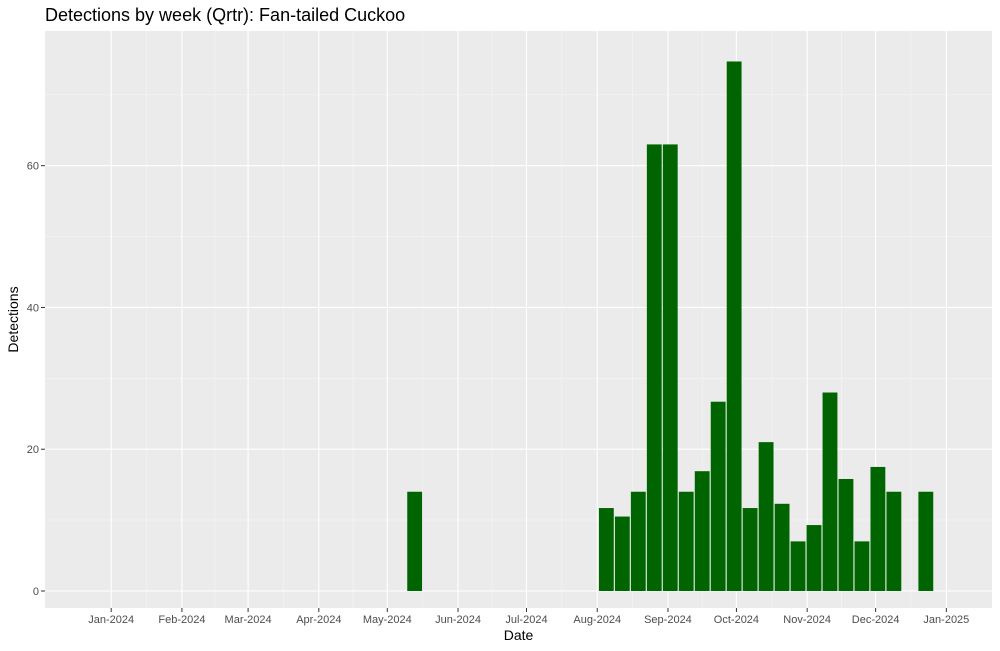  I want to click on x-tick-label: Jan-2025, so click(946, 620).